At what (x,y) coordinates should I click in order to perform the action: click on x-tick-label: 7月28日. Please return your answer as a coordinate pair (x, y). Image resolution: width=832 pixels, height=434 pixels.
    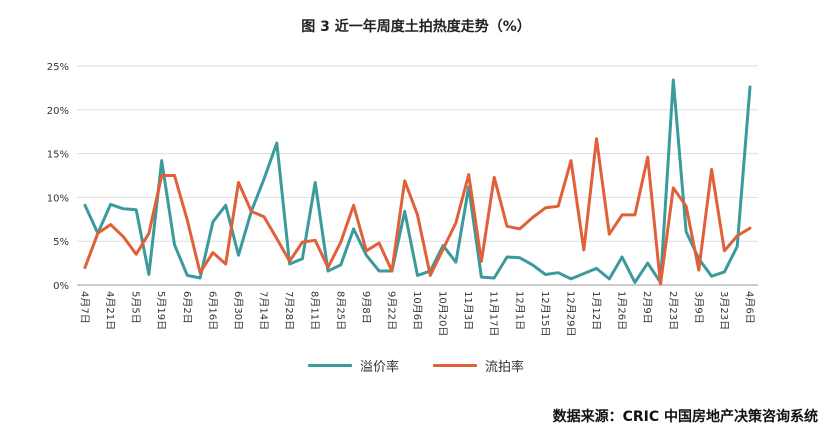
    Looking at the image, I should click on (289, 310).